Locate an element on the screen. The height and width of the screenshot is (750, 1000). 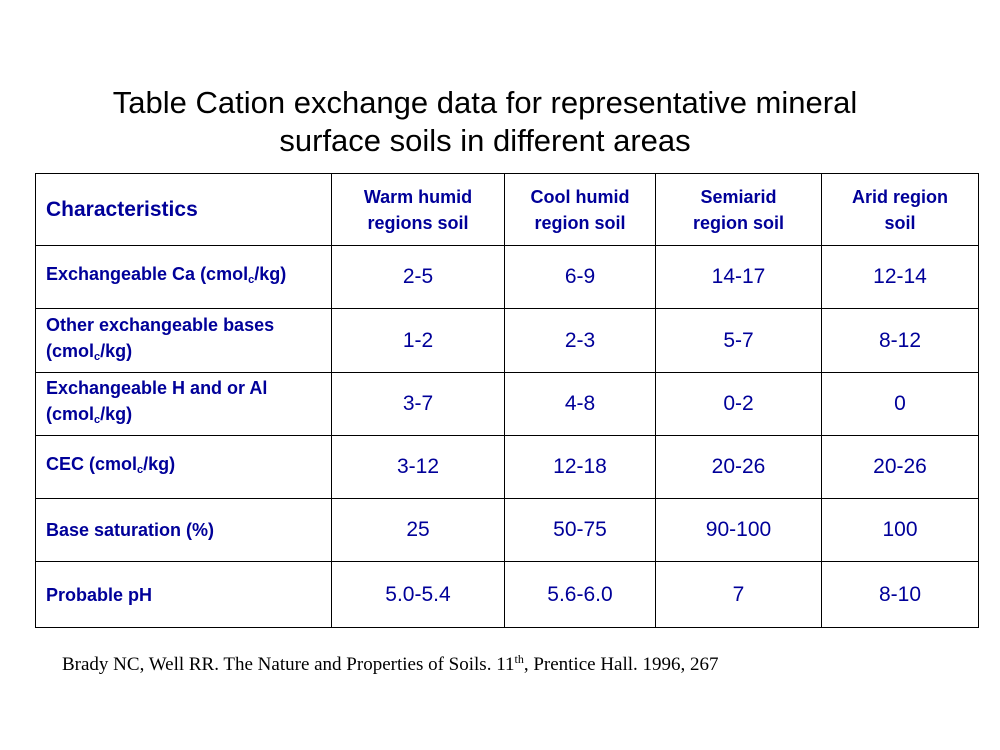
cell-text: 4-8 is located at coordinates (580, 403).